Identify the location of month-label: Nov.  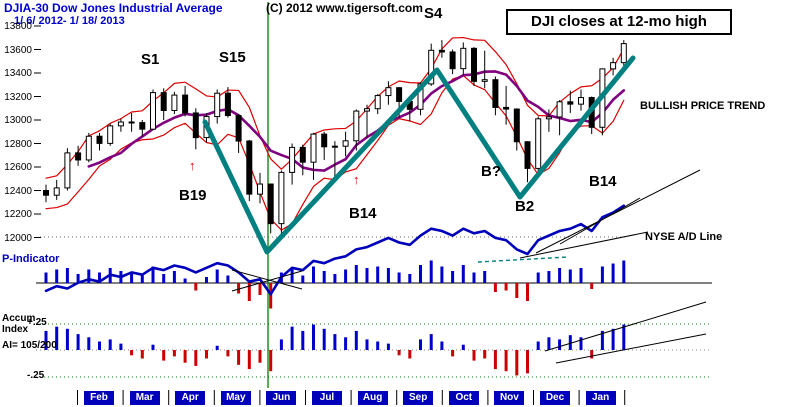
(509, 398).